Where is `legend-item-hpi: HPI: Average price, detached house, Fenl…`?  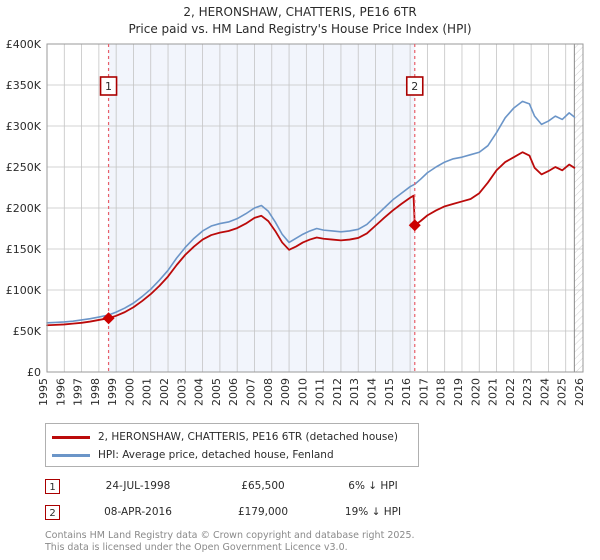
legend-item-hpi: HPI: Average price, detached house, Fenl… is located at coordinates (232, 455).